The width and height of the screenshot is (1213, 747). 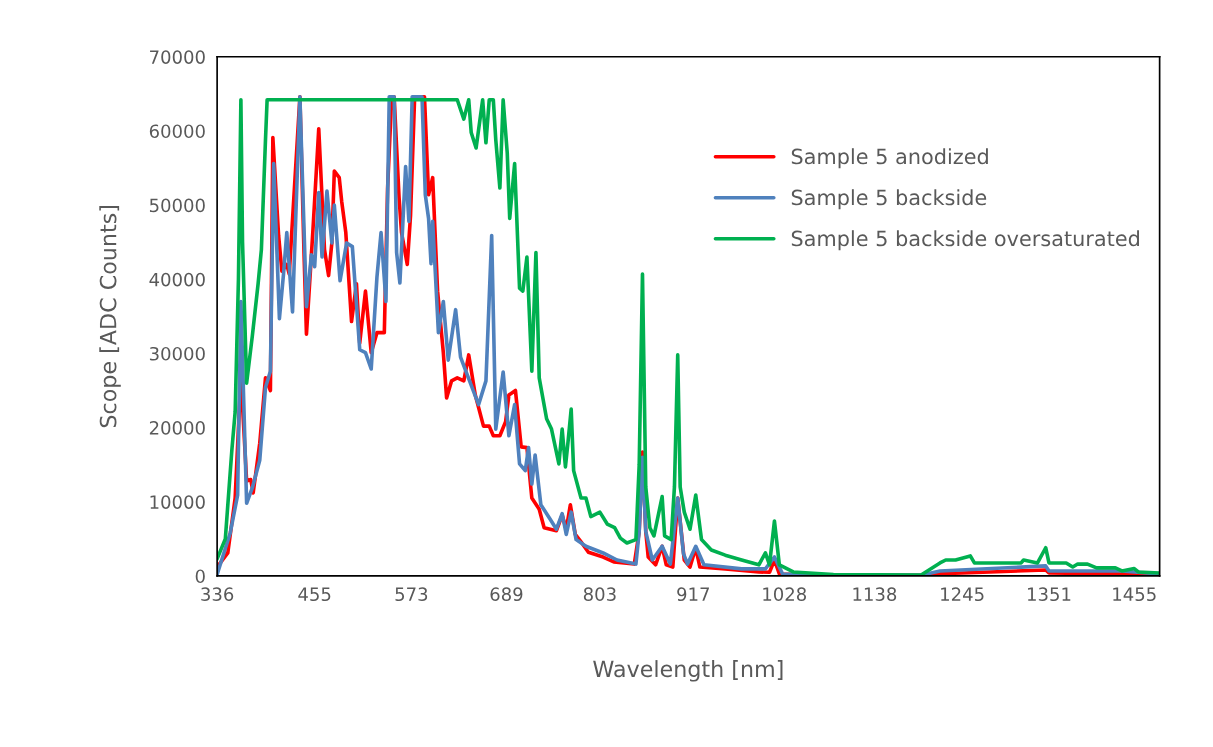 I want to click on y-tick-label: 30000, so click(x=177, y=353).